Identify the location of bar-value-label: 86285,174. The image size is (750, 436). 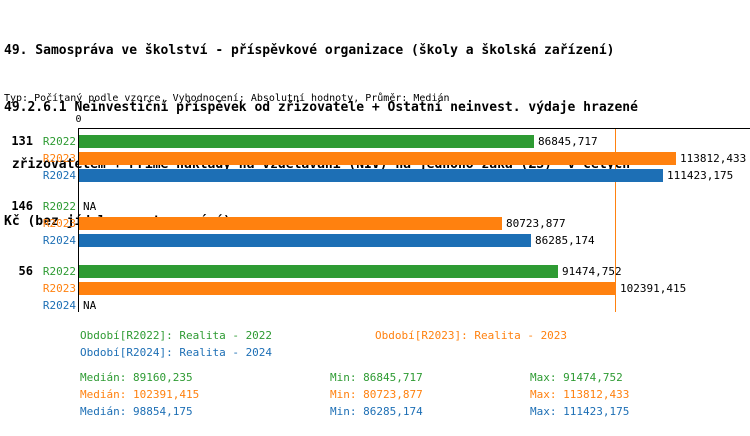
(565, 240).